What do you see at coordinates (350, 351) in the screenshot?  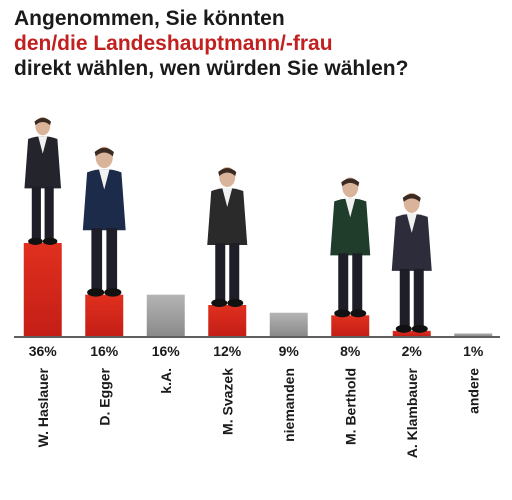 I see `value-label-5: 8%` at bounding box center [350, 351].